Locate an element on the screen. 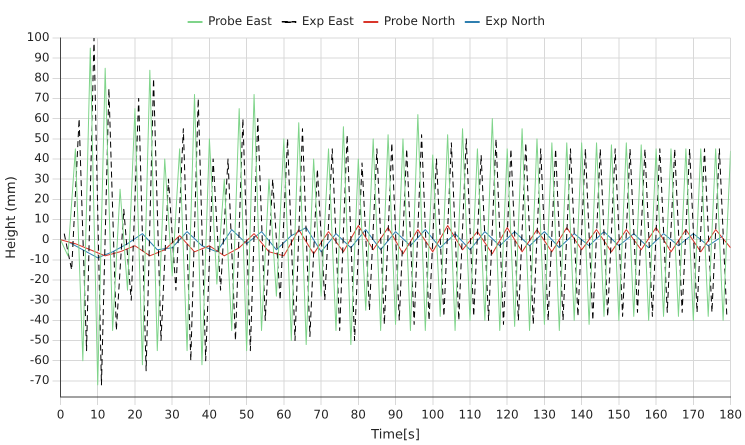 This screenshot has width=745, height=445. x-tick-label: 60 is located at coordinates (284, 414).